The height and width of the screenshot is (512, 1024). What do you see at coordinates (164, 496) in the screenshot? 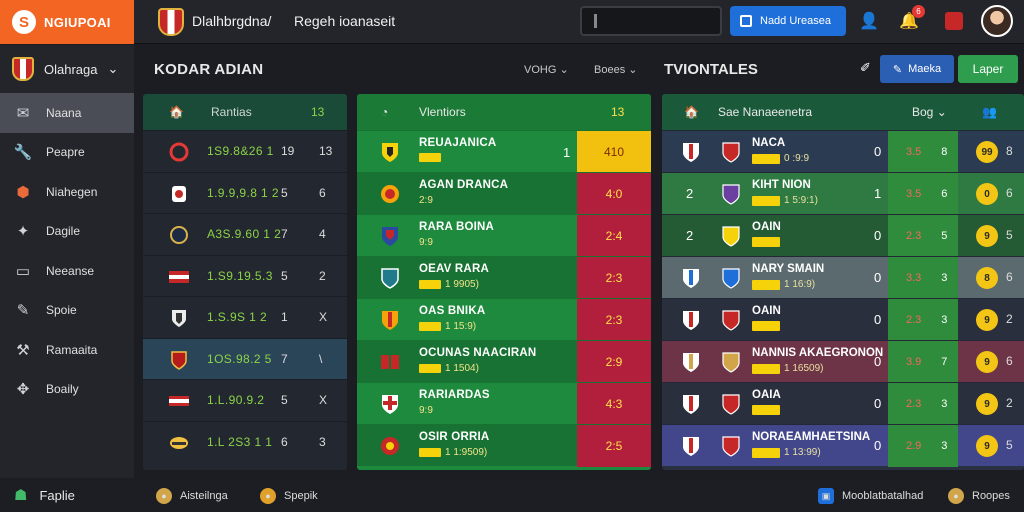
I see `coin-icon: ●` at bounding box center [164, 496].